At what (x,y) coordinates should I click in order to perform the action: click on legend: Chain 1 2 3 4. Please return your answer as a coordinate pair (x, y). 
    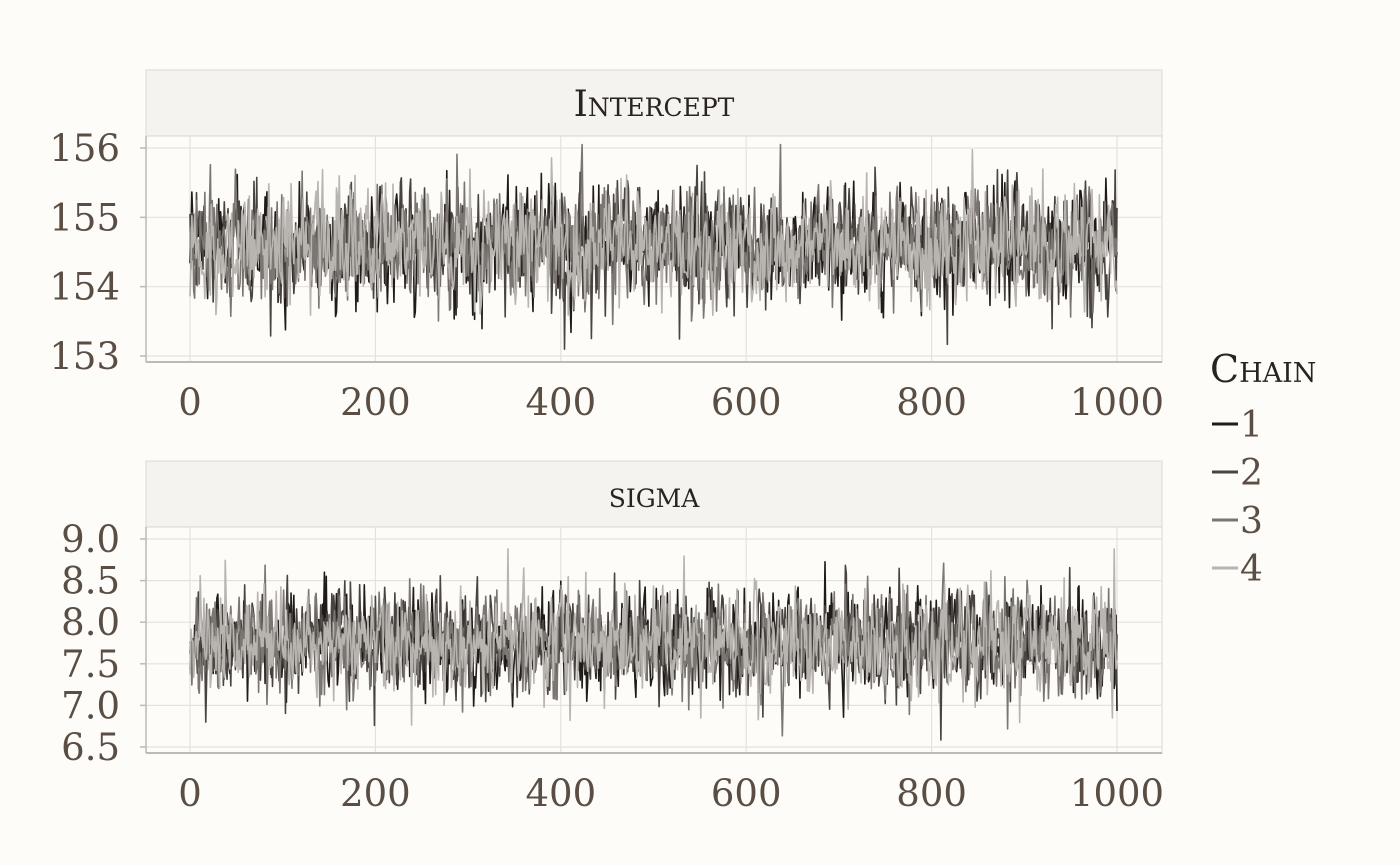
    Looking at the image, I should click on (1263, 468).